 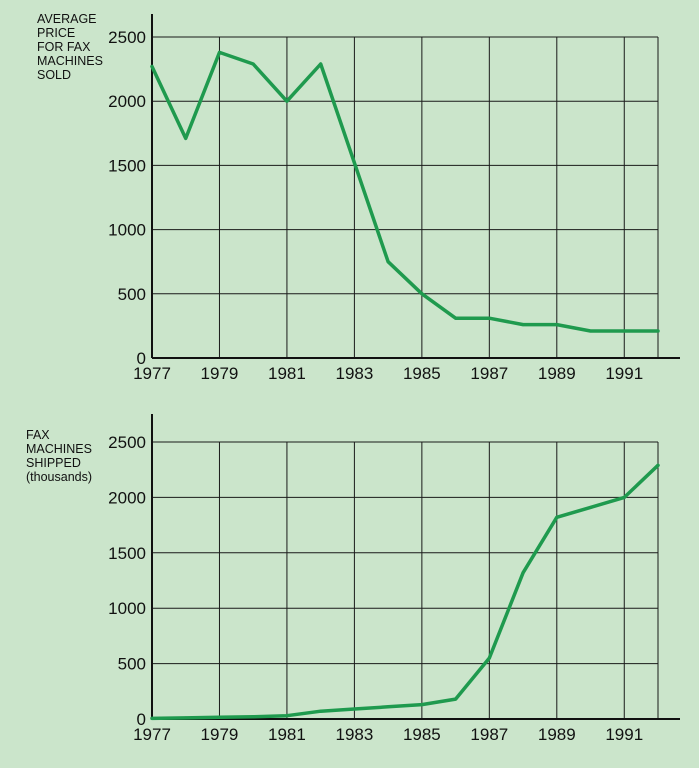 I want to click on price-point-1986, so click(x=456, y=318).